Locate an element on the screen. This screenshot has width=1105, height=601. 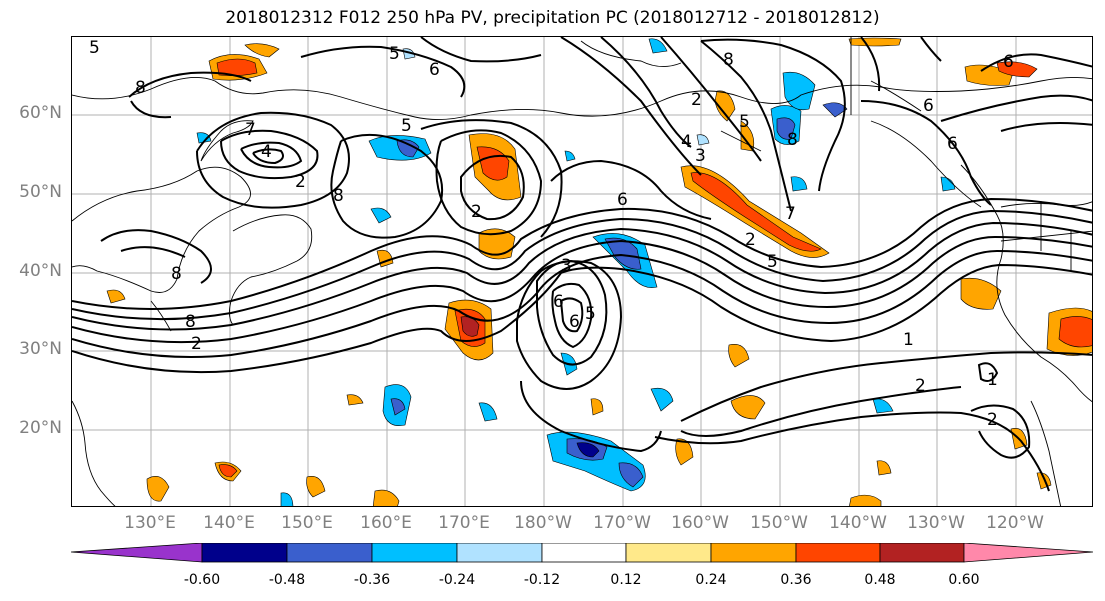
lon-label-160w: 160°W is located at coordinates (700, 523).